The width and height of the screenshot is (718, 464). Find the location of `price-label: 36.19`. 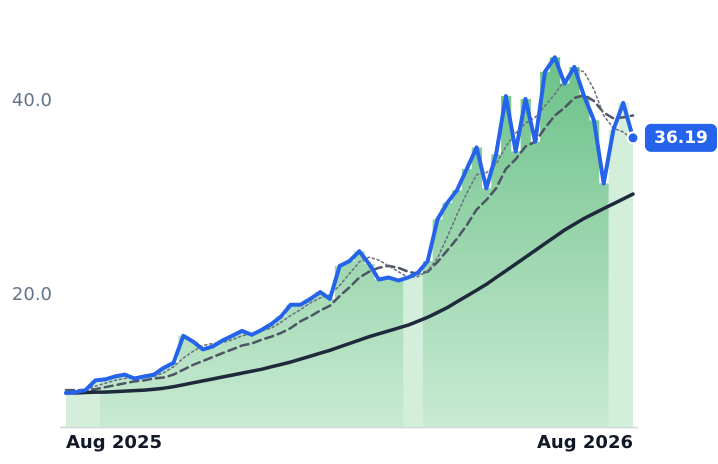

price-label: 36.19 is located at coordinates (681, 138).